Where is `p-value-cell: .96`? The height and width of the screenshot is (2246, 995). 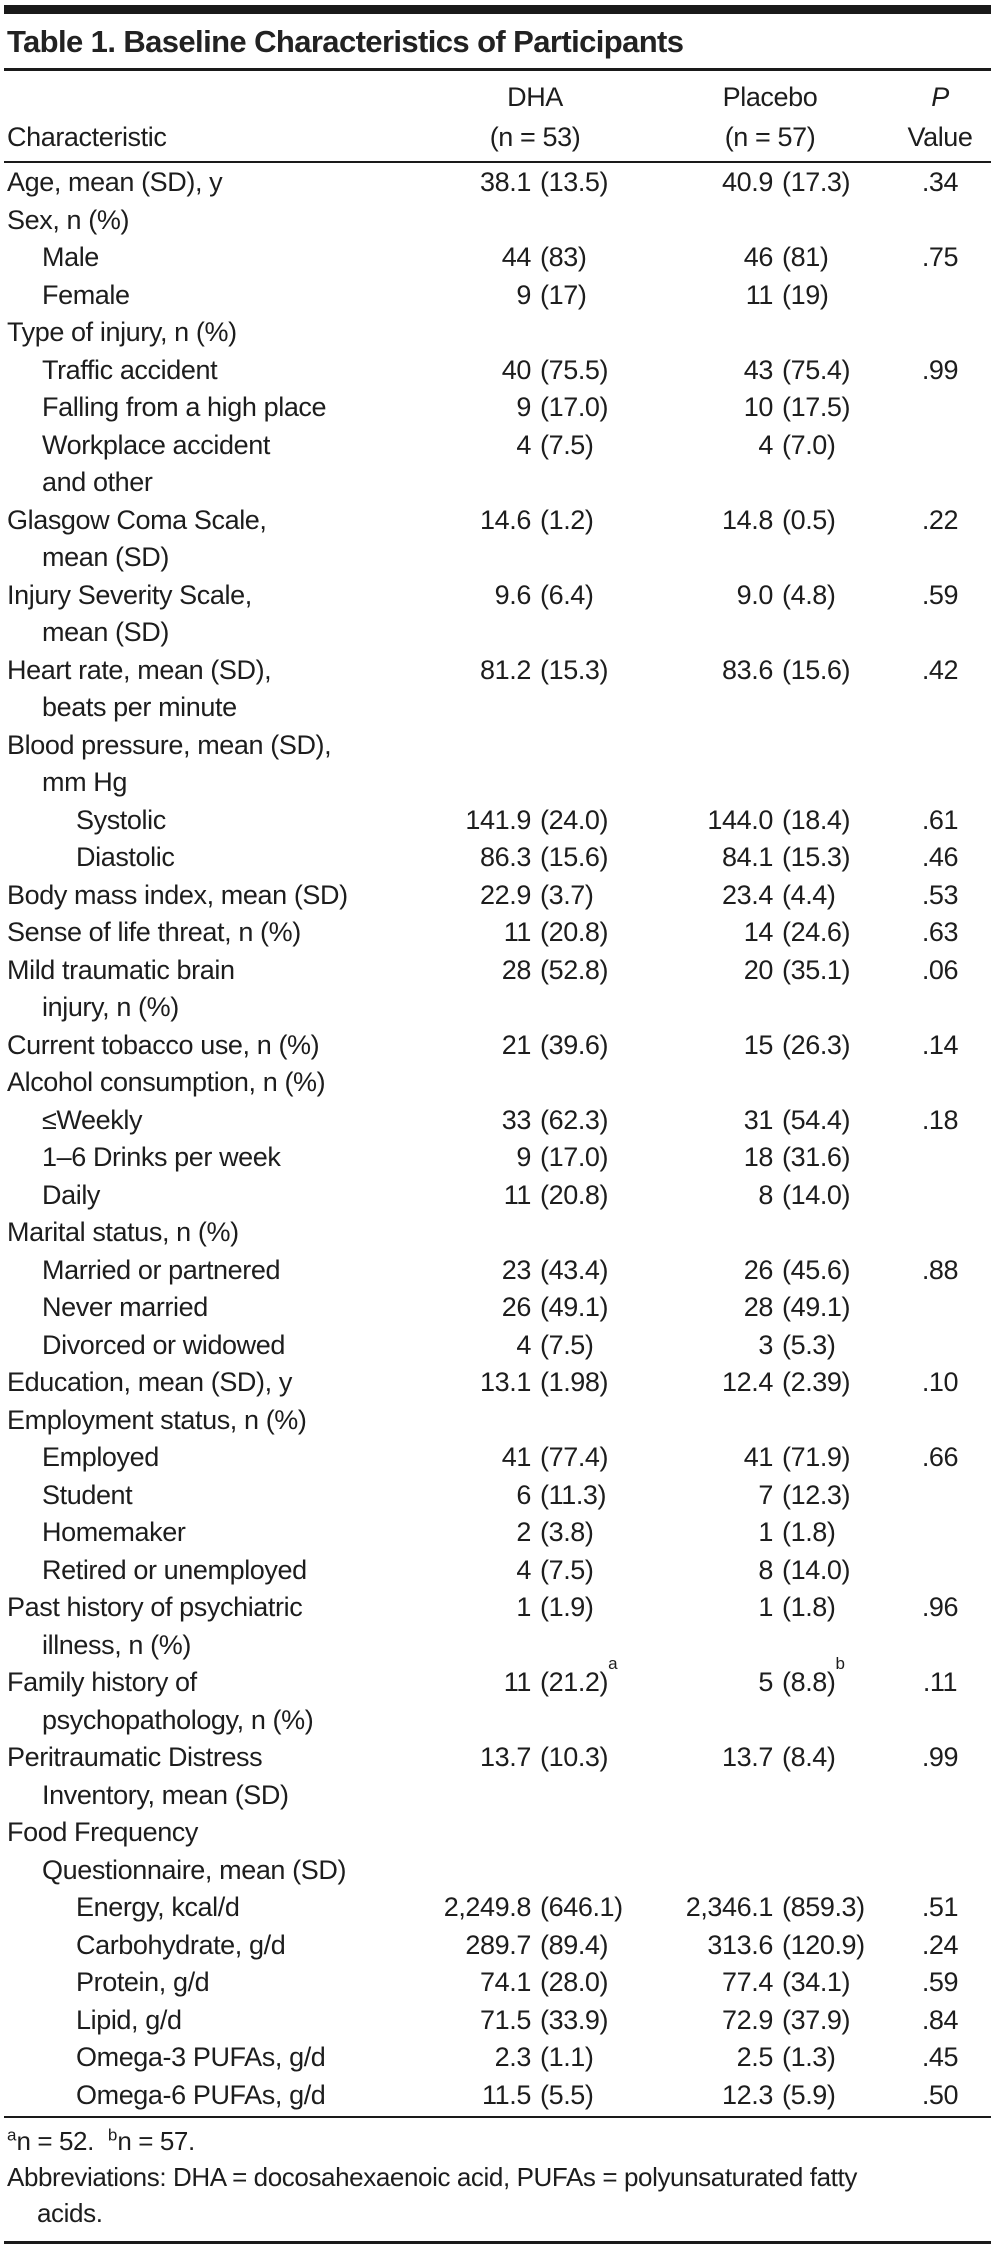 p-value-cell: .96 is located at coordinates (940, 1607).